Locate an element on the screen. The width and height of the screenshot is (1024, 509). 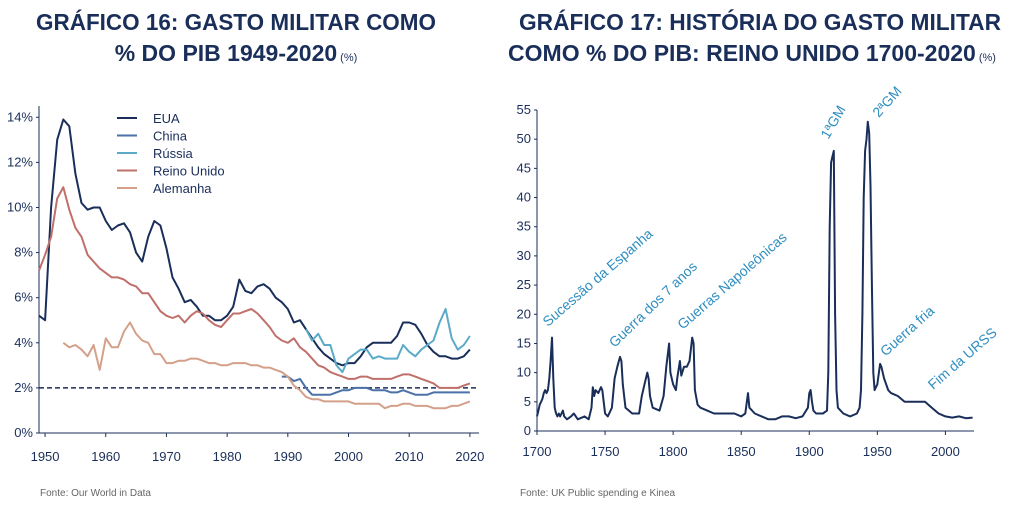
x-tick-label: 1960 is located at coordinates (105, 456).